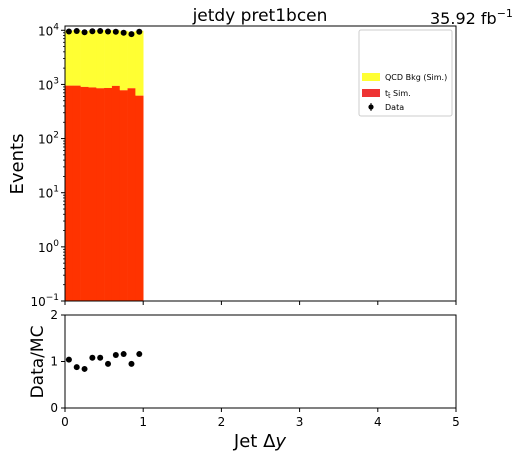  Describe the element at coordinates (54, 362) in the screenshot. I see `ratio-y-tick-label: 1` at that location.